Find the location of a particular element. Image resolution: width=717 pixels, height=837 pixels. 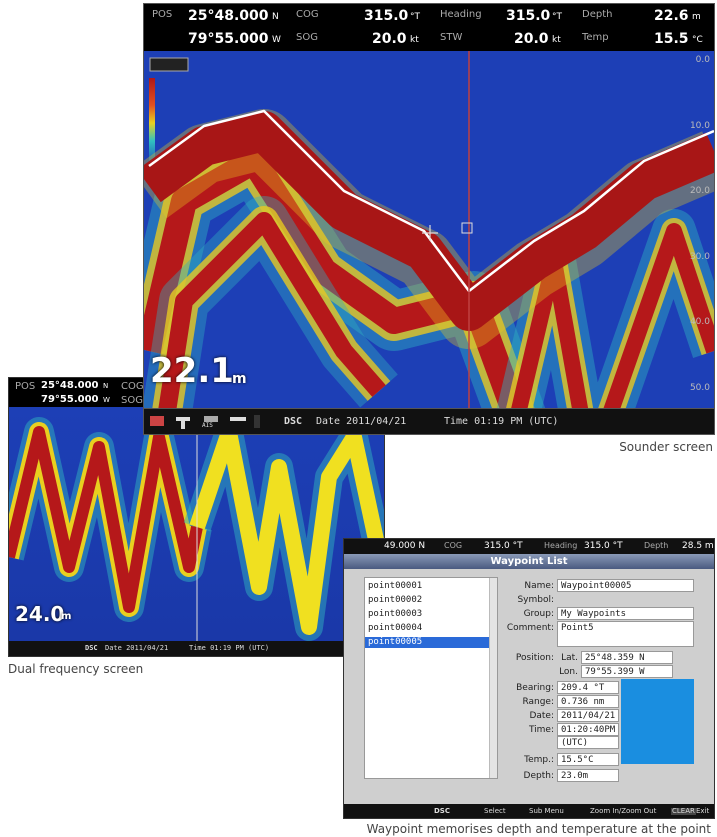

dialog-title: Waypoint List is located at coordinates (529, 561).